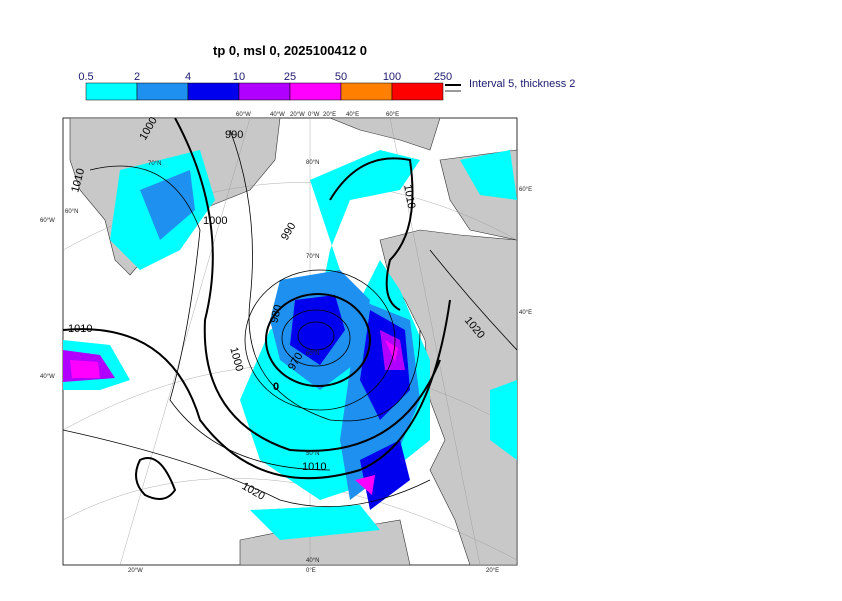  What do you see at coordinates (188, 77) in the screenshot?
I see `colorbar-tick-label: 4` at bounding box center [188, 77].